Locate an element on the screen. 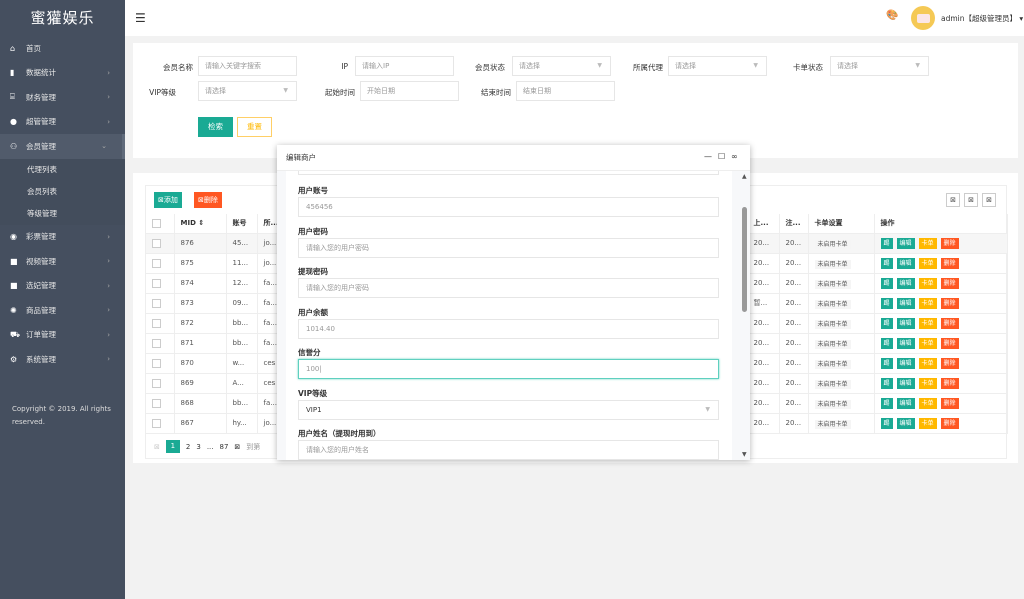  sidebar-item-7: ■ 选妃管理 › is located at coordinates (62, 286).